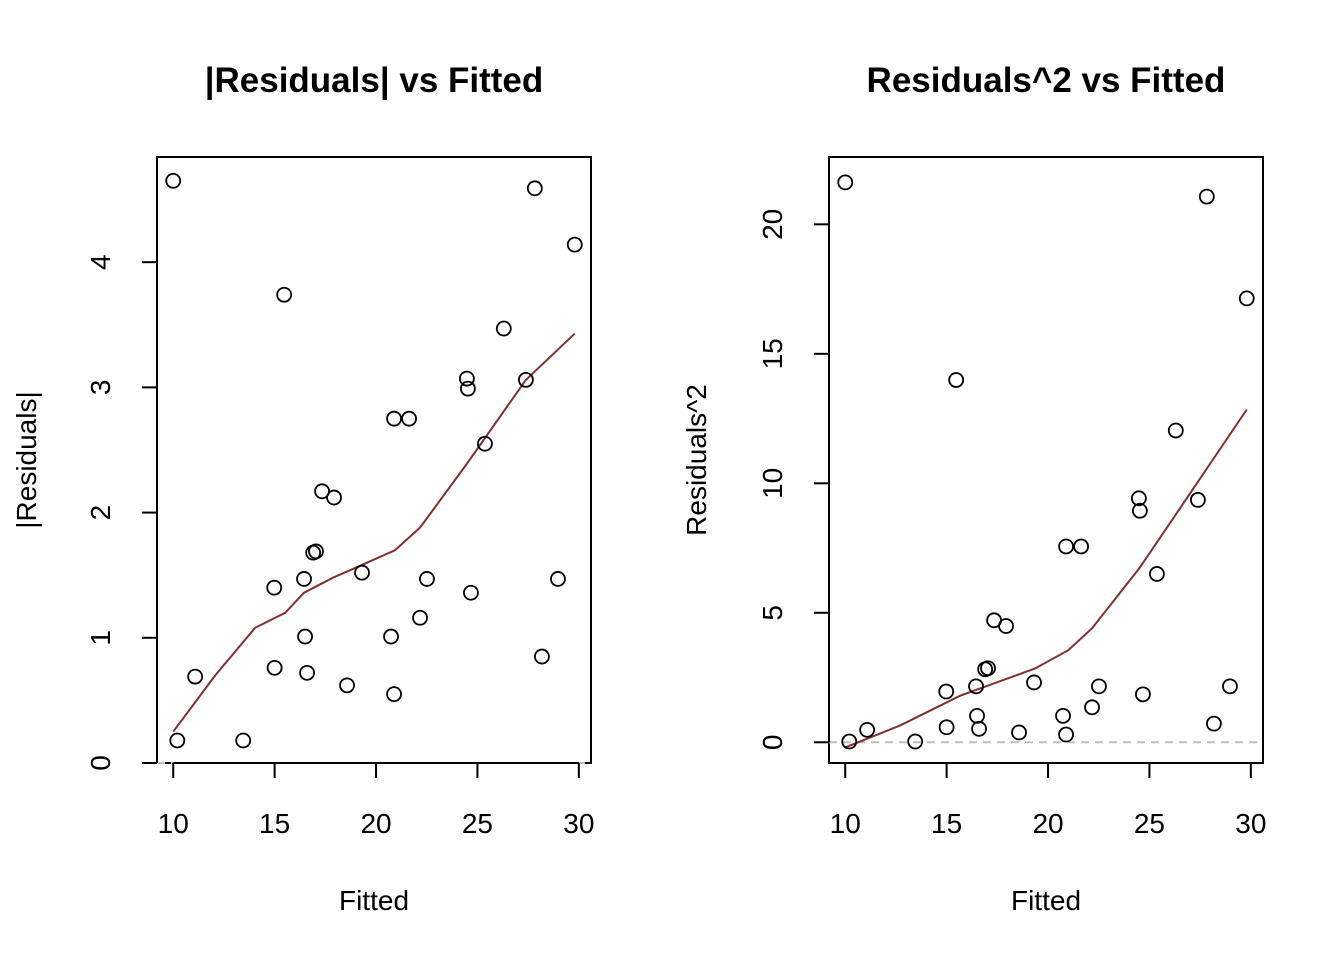  What do you see at coordinates (100, 763) in the screenshot?
I see `left-y-tick-label: 0` at bounding box center [100, 763].